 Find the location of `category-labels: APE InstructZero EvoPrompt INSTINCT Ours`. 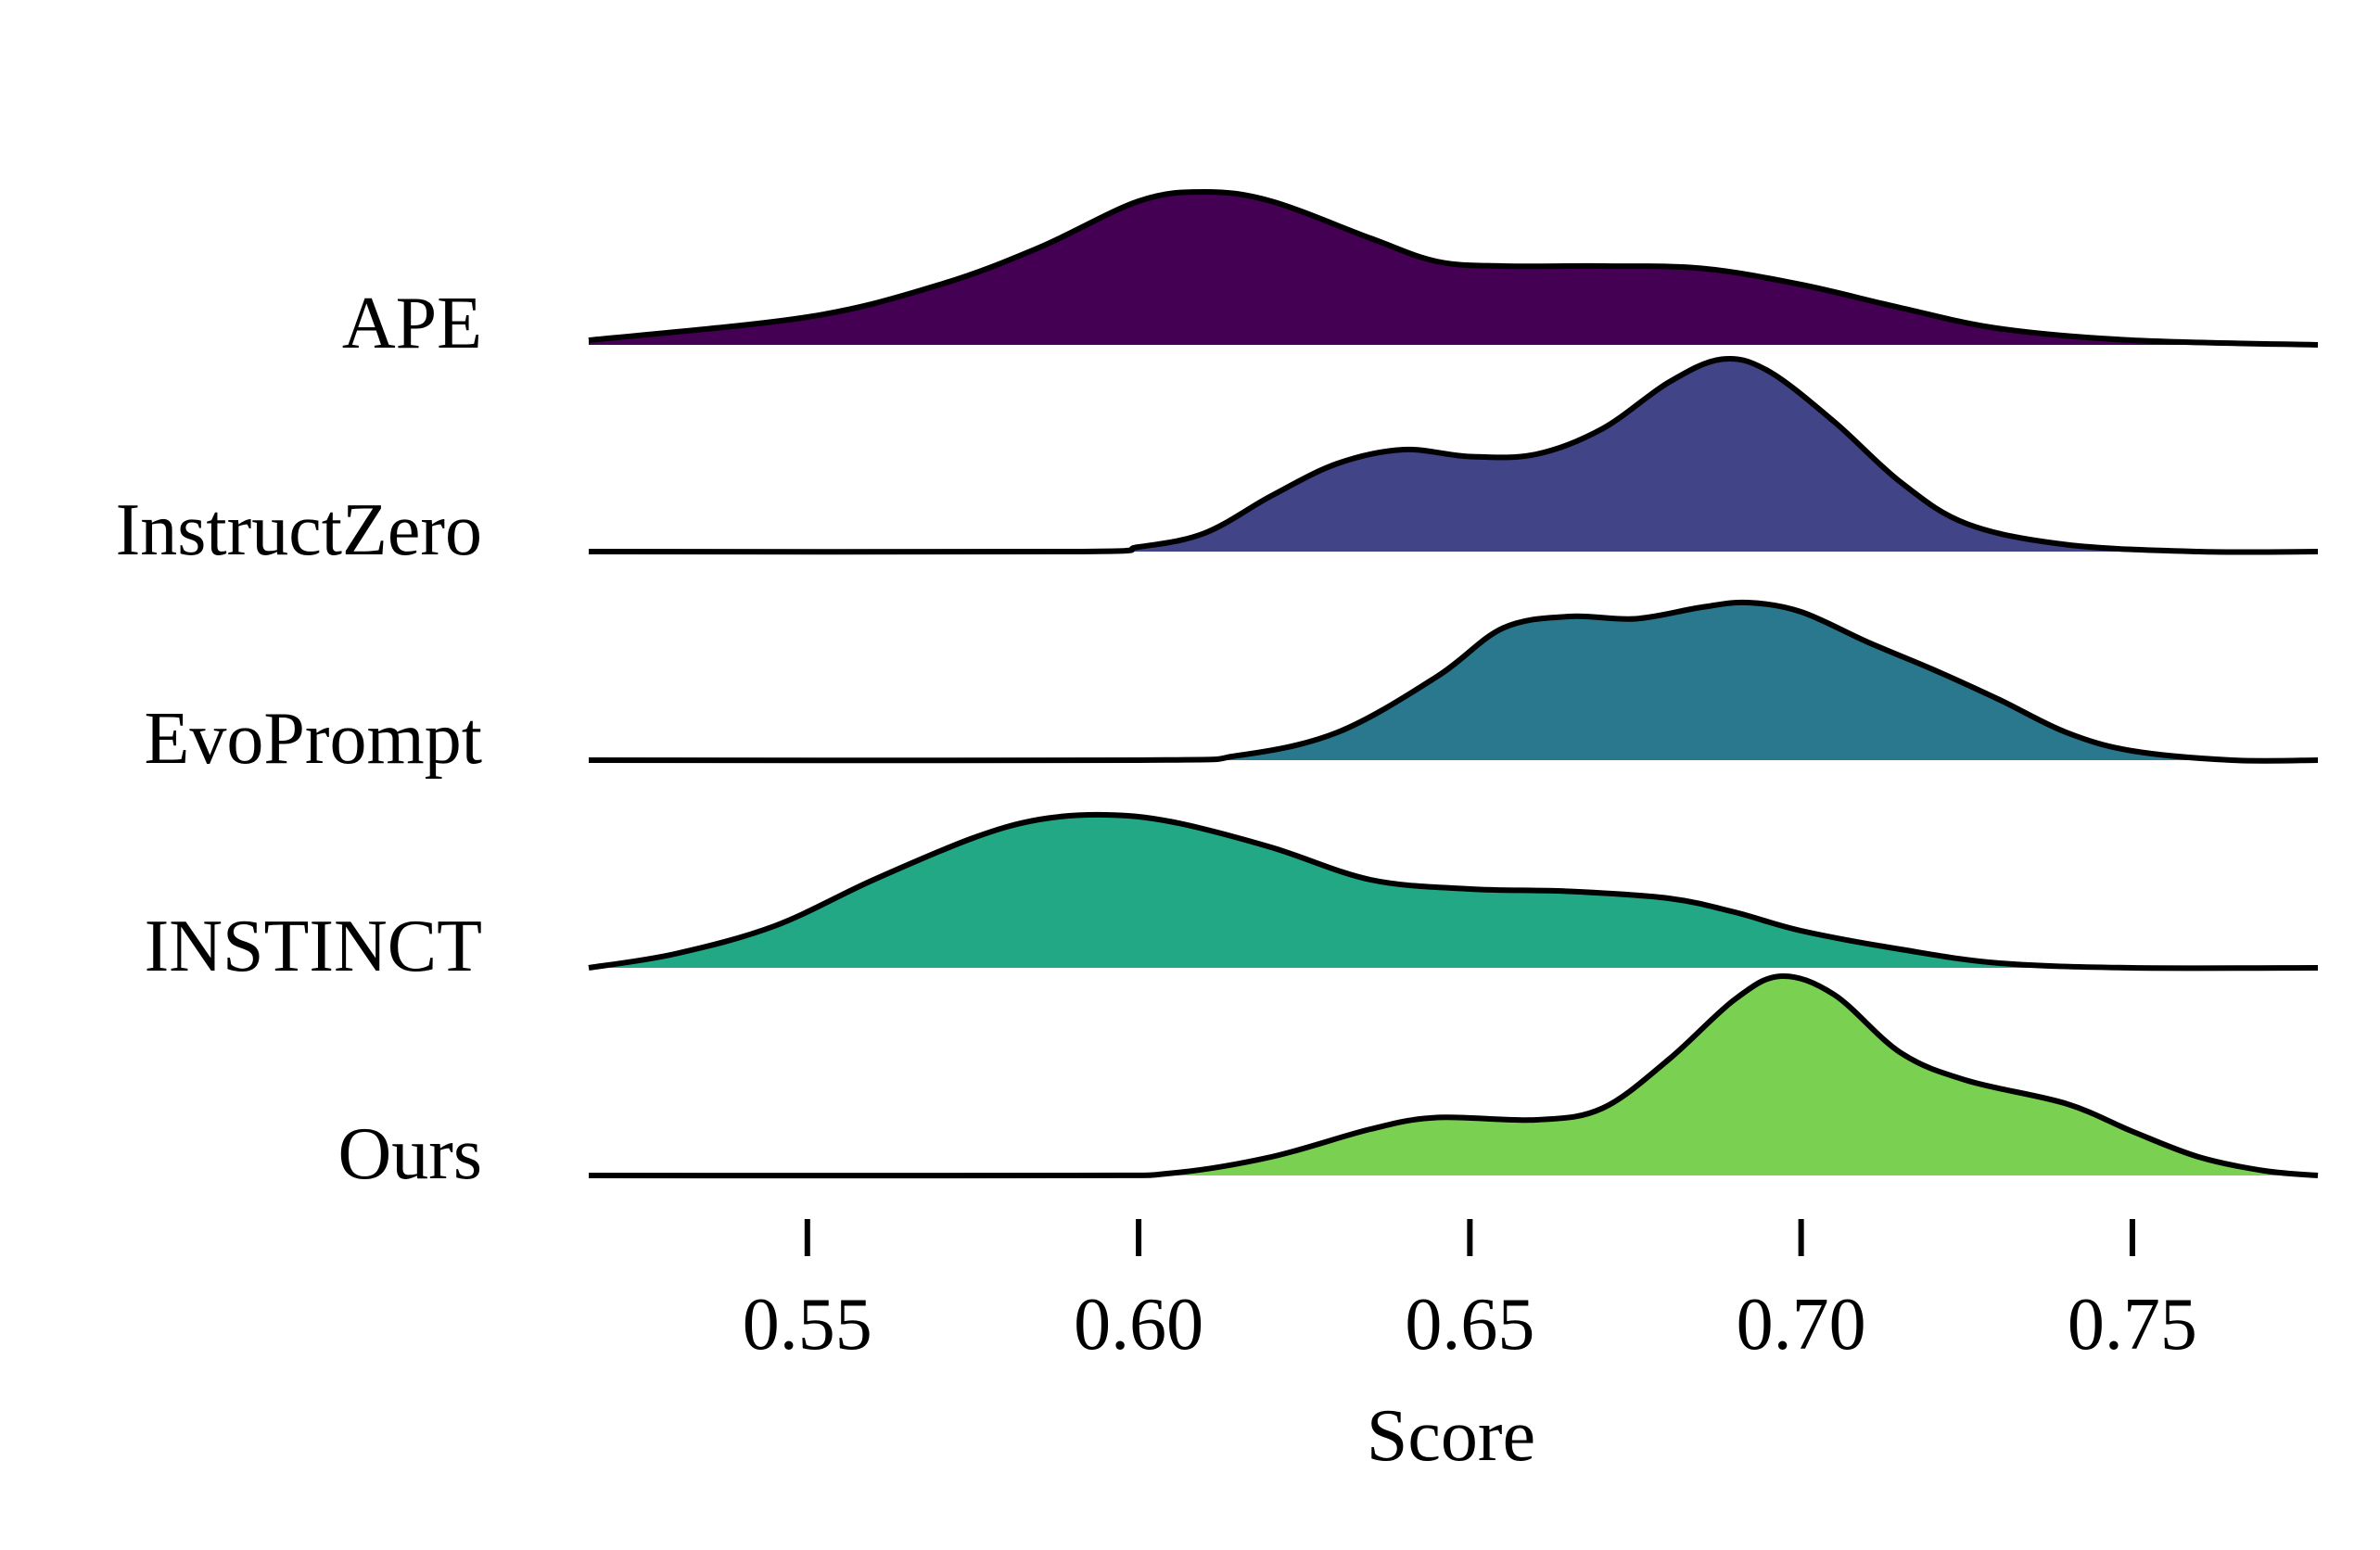

category-labels: APE InstructZero EvoPrompt INSTINCT Ours is located at coordinates (299, 739).